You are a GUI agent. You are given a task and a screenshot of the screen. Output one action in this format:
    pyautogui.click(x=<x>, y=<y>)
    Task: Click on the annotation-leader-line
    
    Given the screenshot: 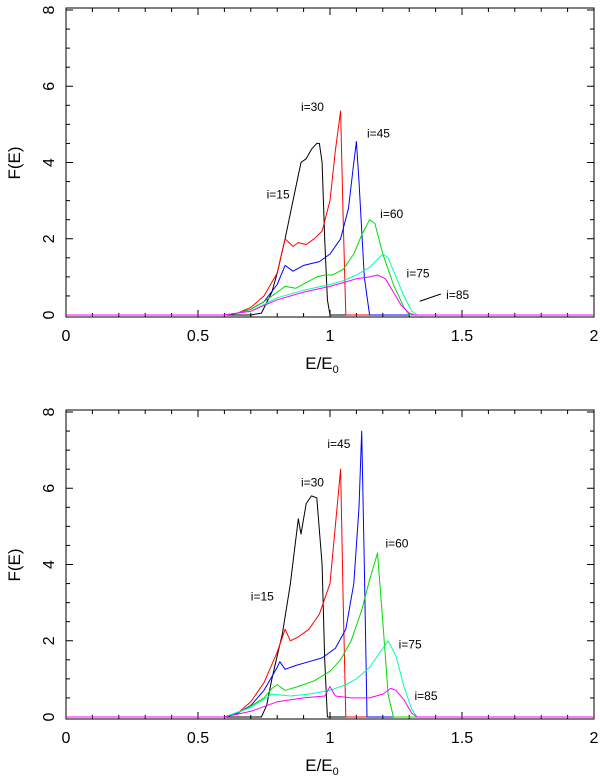 What is the action you would take?
    pyautogui.click(x=430, y=297)
    